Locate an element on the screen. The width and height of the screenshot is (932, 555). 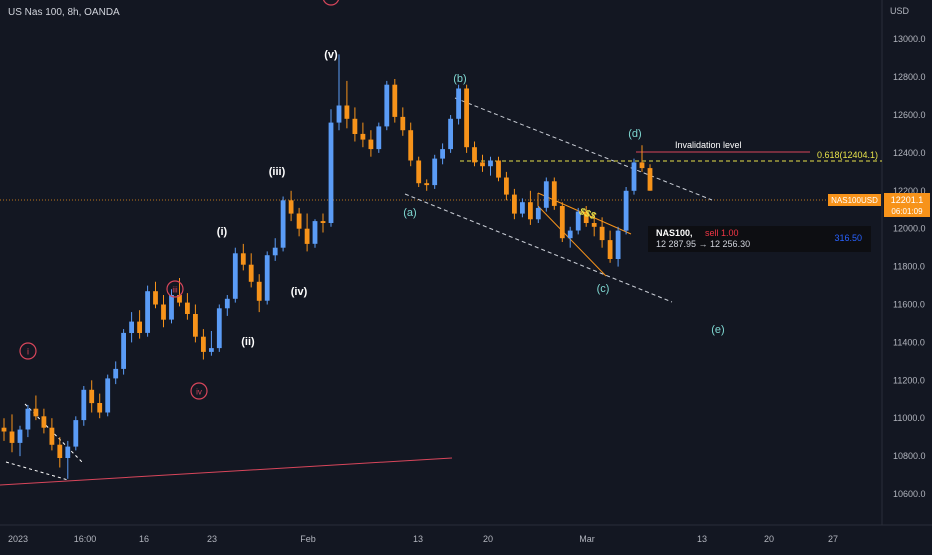
price-badge-bg is located at coordinates (907, 205).